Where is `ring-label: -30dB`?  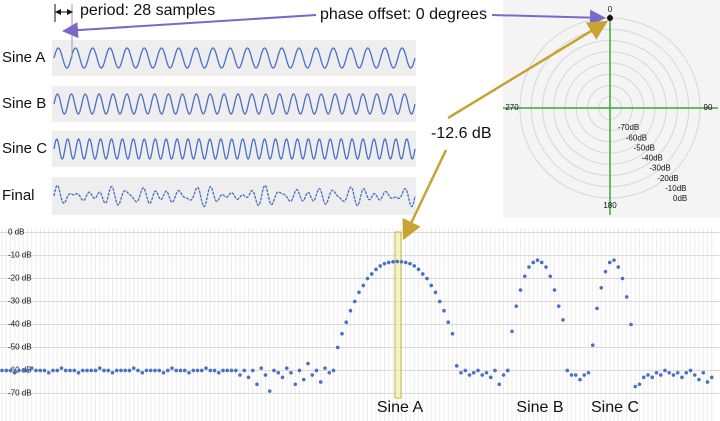
ring-label: -30dB is located at coordinates (659, 168).